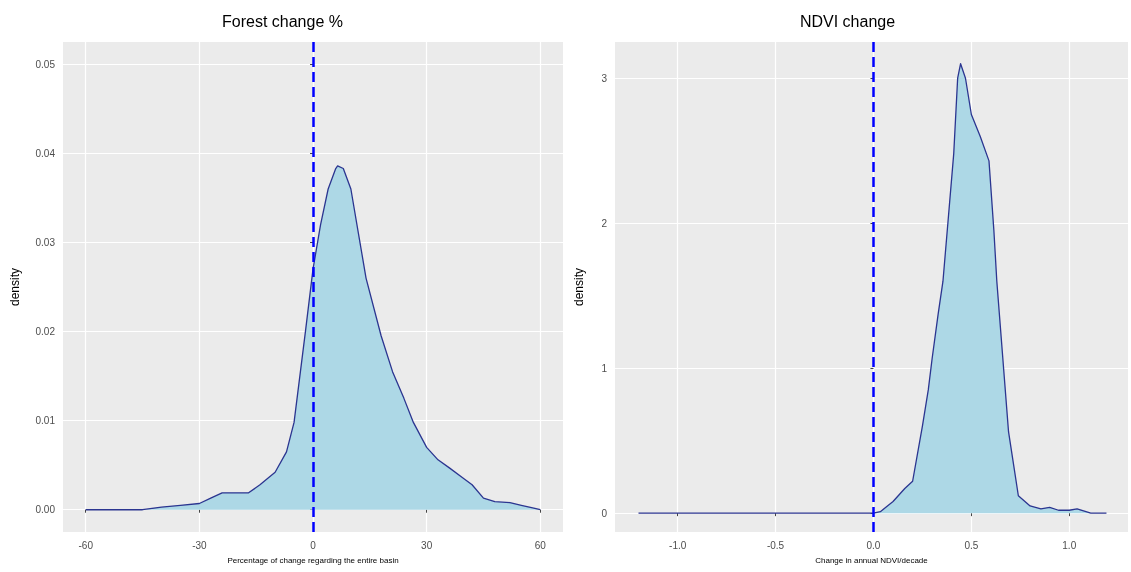 This screenshot has height=572, width=1131. Describe the element at coordinates (200, 545) in the screenshot. I see `x-tick-label: -30` at that location.